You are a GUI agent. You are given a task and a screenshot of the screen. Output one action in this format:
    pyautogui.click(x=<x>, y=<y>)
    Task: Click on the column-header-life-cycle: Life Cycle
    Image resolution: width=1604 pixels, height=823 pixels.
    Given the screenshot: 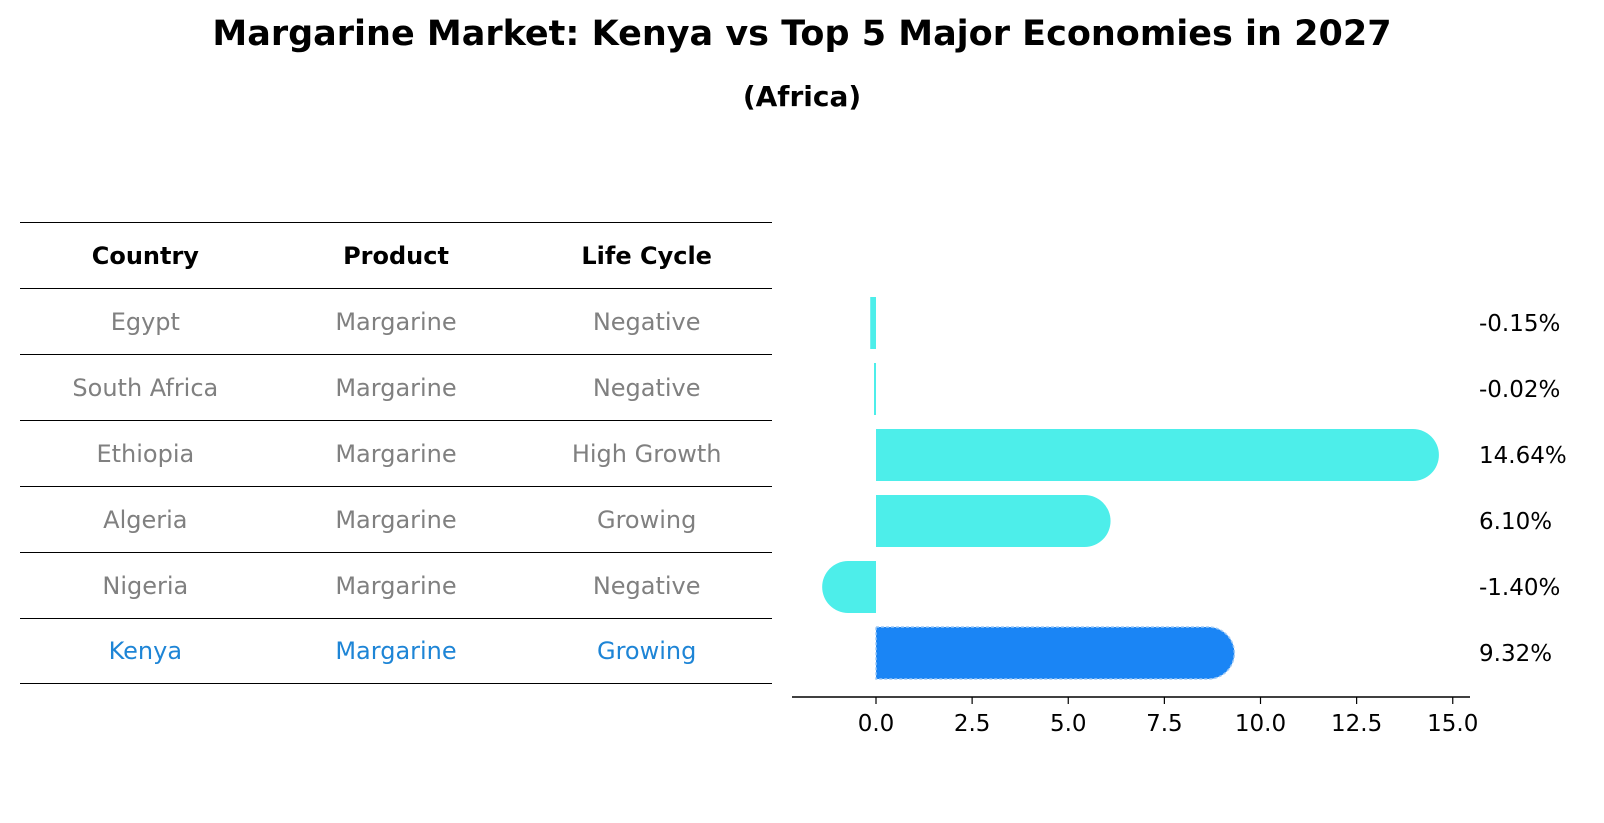 What is the action you would take?
    pyautogui.click(x=646, y=255)
    